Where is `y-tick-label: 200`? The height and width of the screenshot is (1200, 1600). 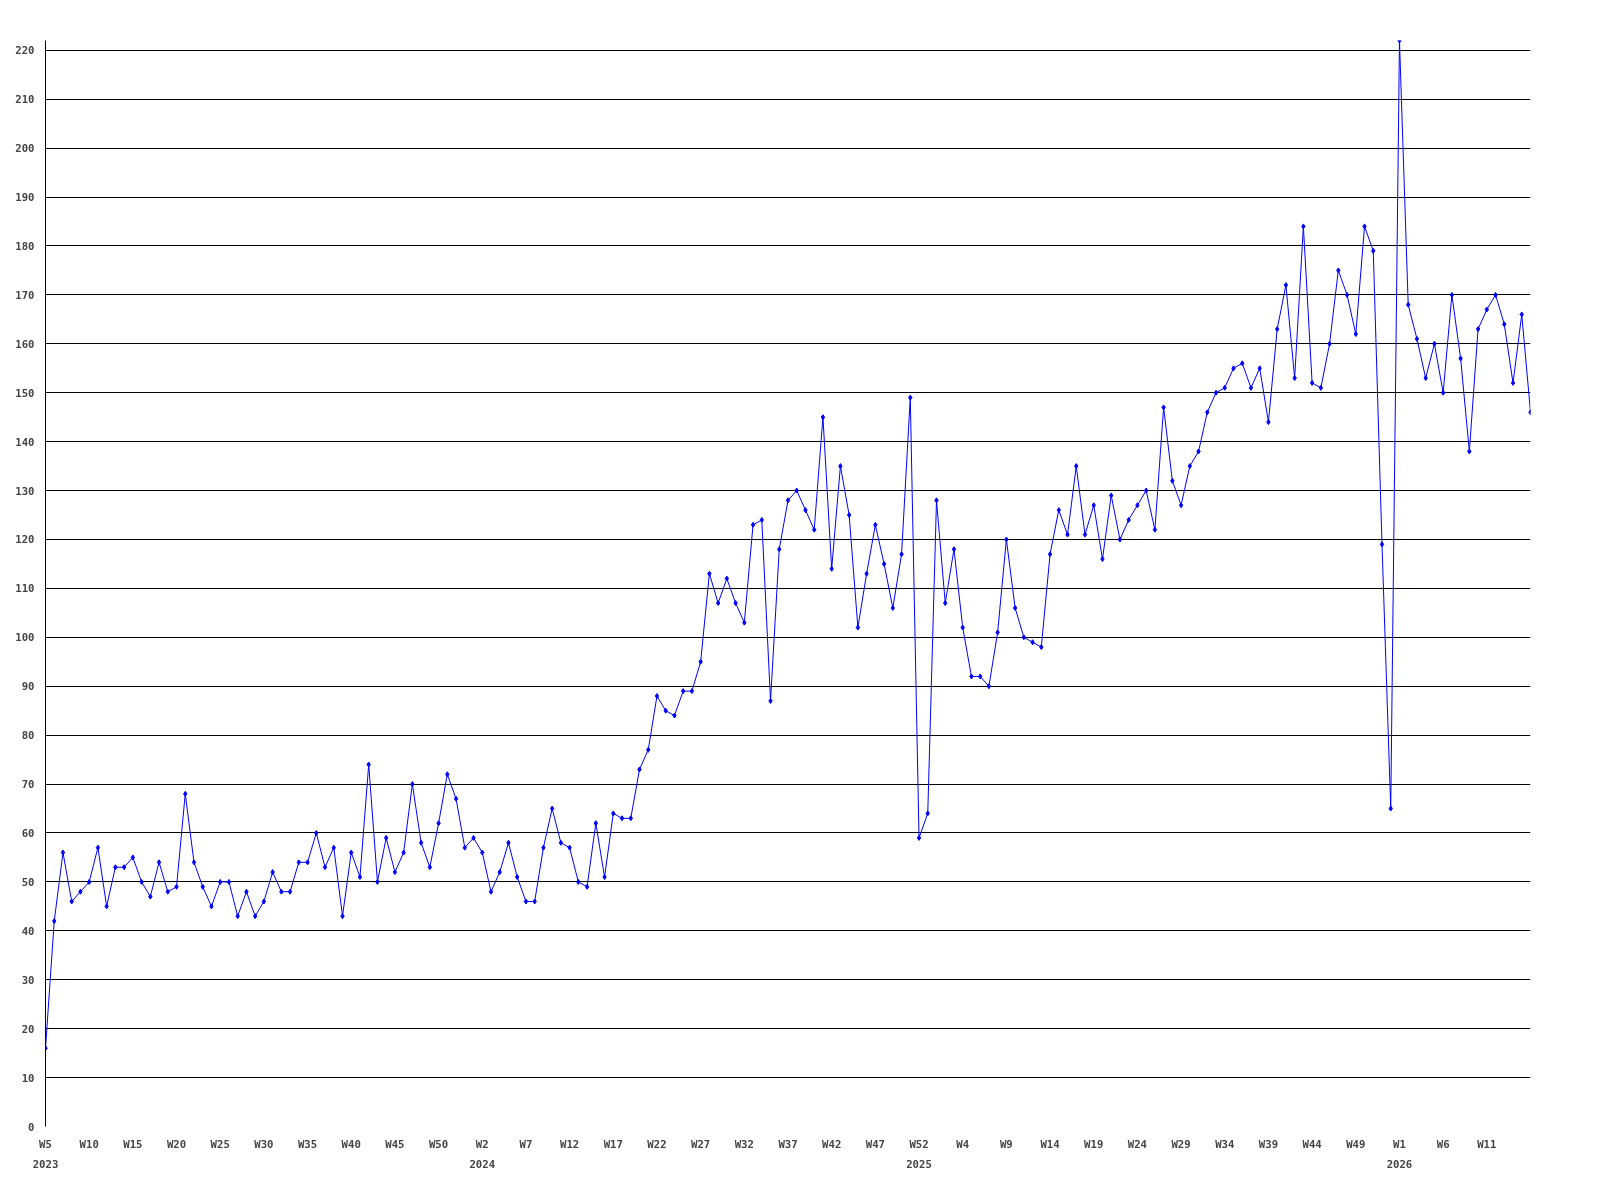 y-tick-label: 200 is located at coordinates (25, 149).